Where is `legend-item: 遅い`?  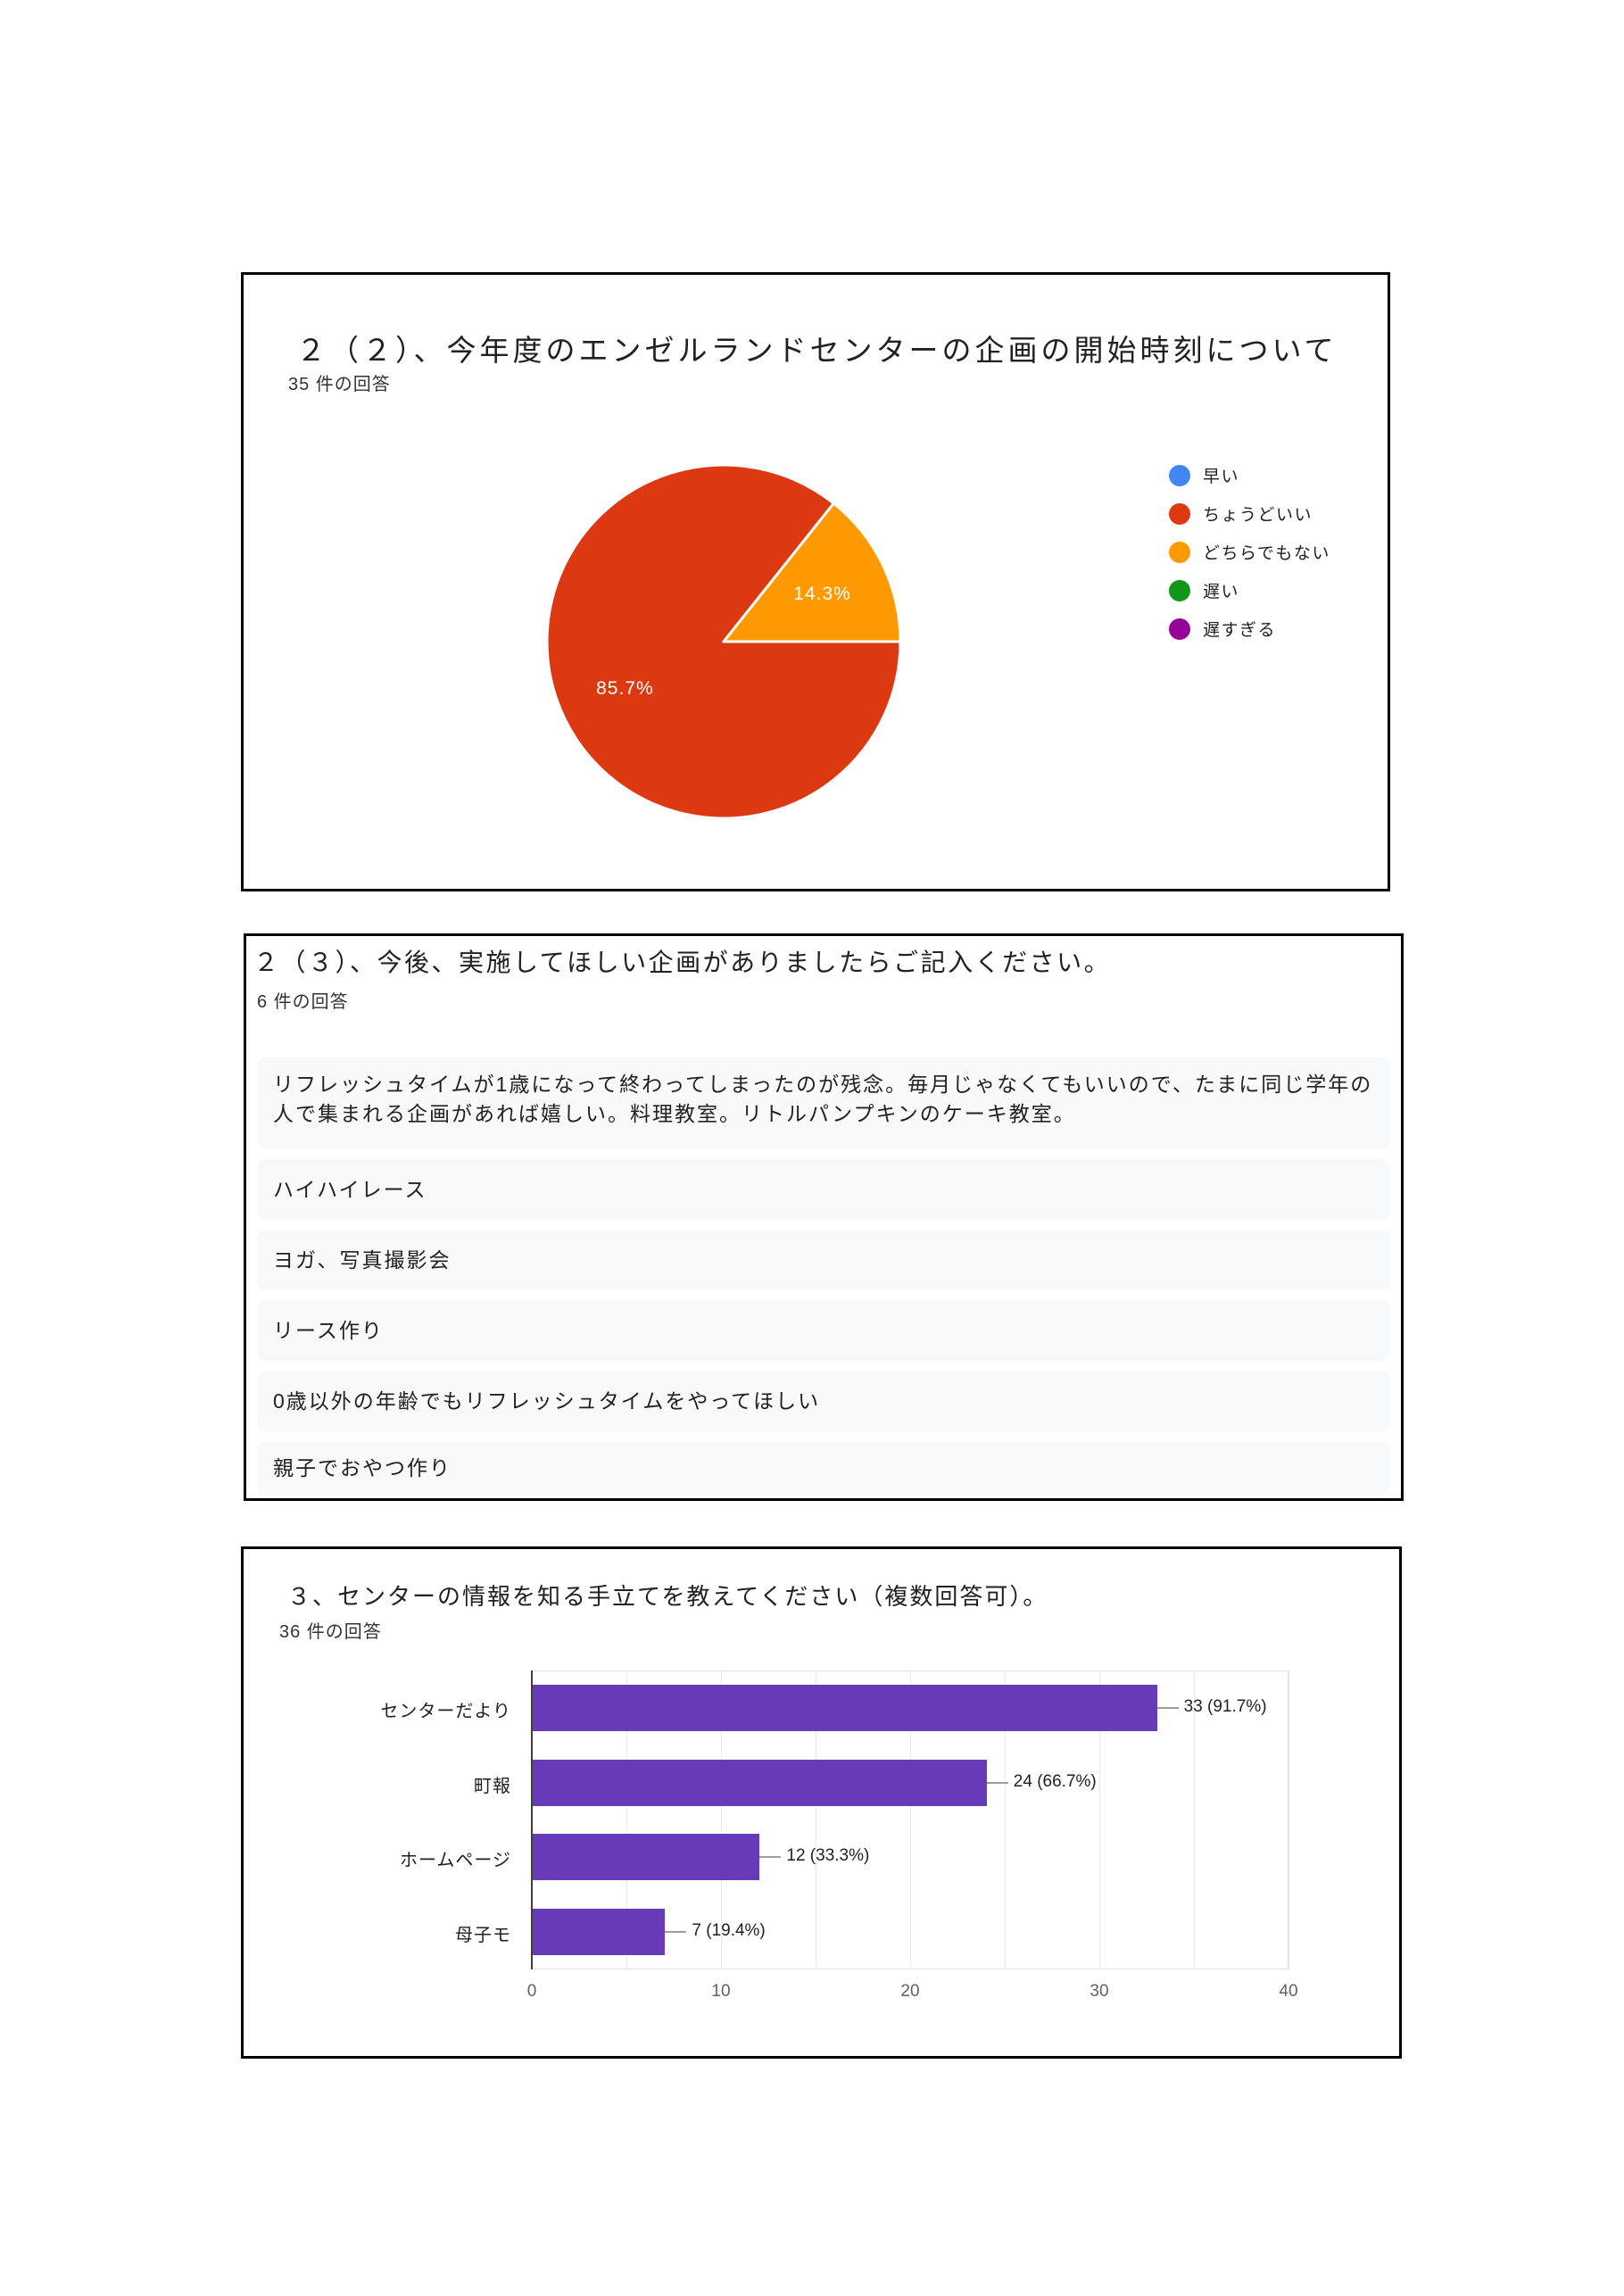
legend-item: 遅い is located at coordinates (1249, 590).